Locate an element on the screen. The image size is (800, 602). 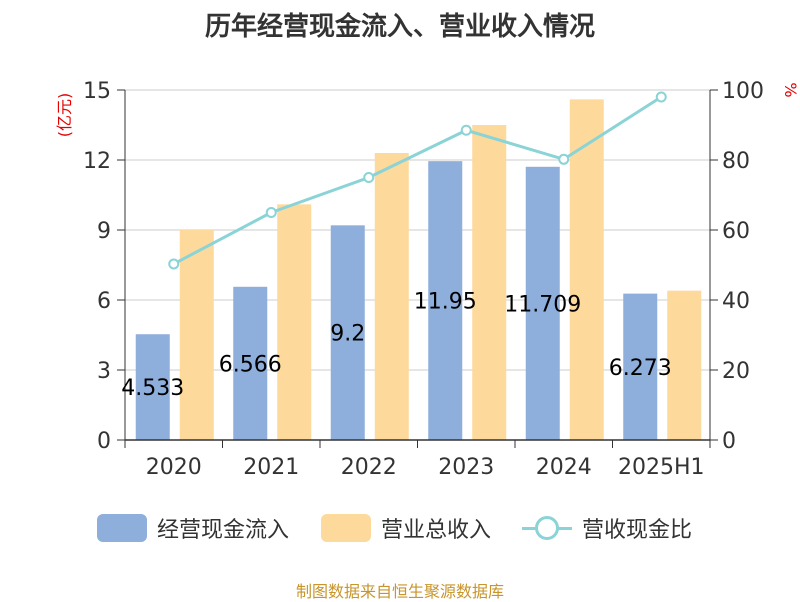
legend-item-cash-inflow: 经营现金流入 is located at coordinates (193, 528).